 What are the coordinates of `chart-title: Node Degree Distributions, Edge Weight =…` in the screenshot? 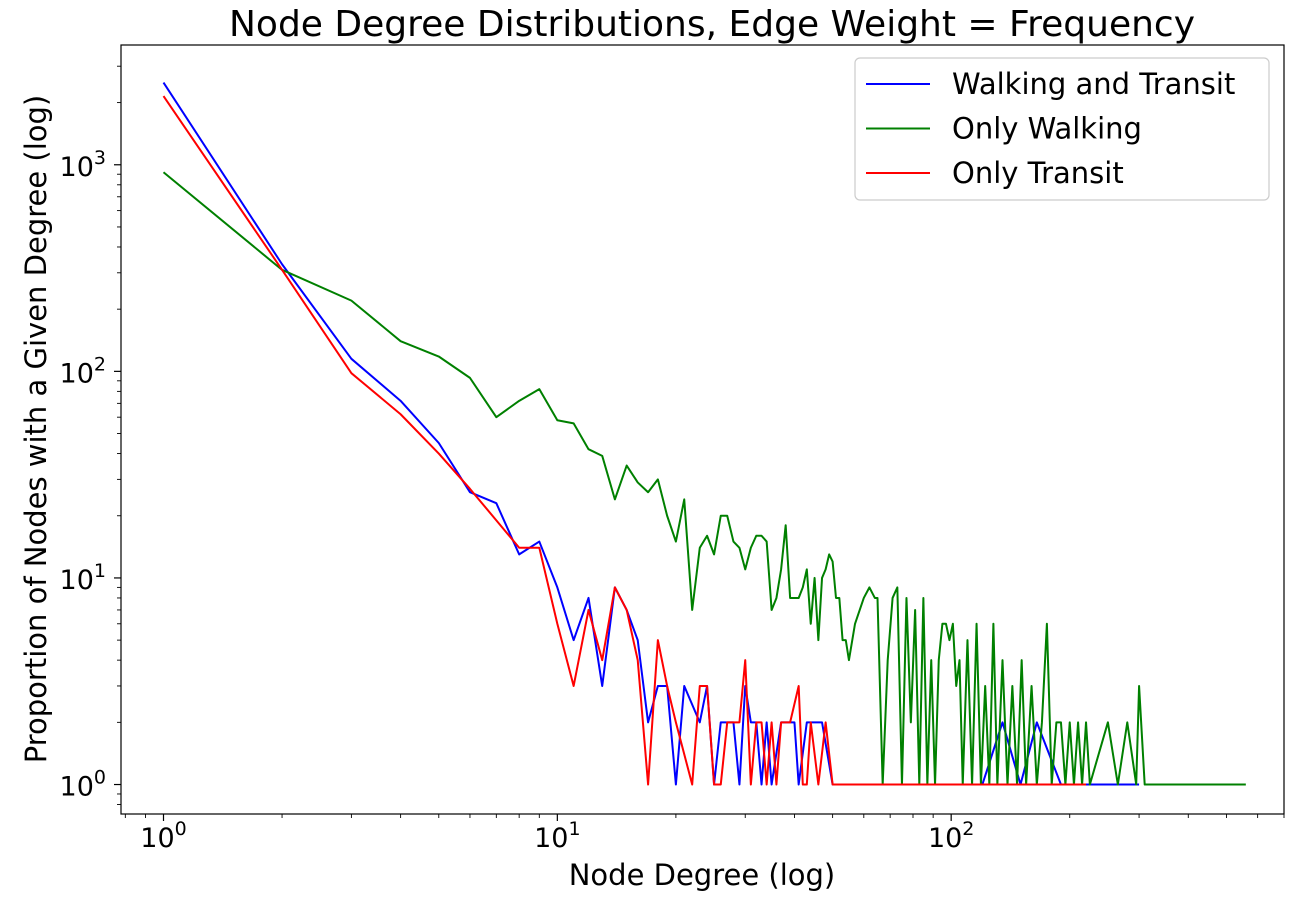 It's located at (712, 24).